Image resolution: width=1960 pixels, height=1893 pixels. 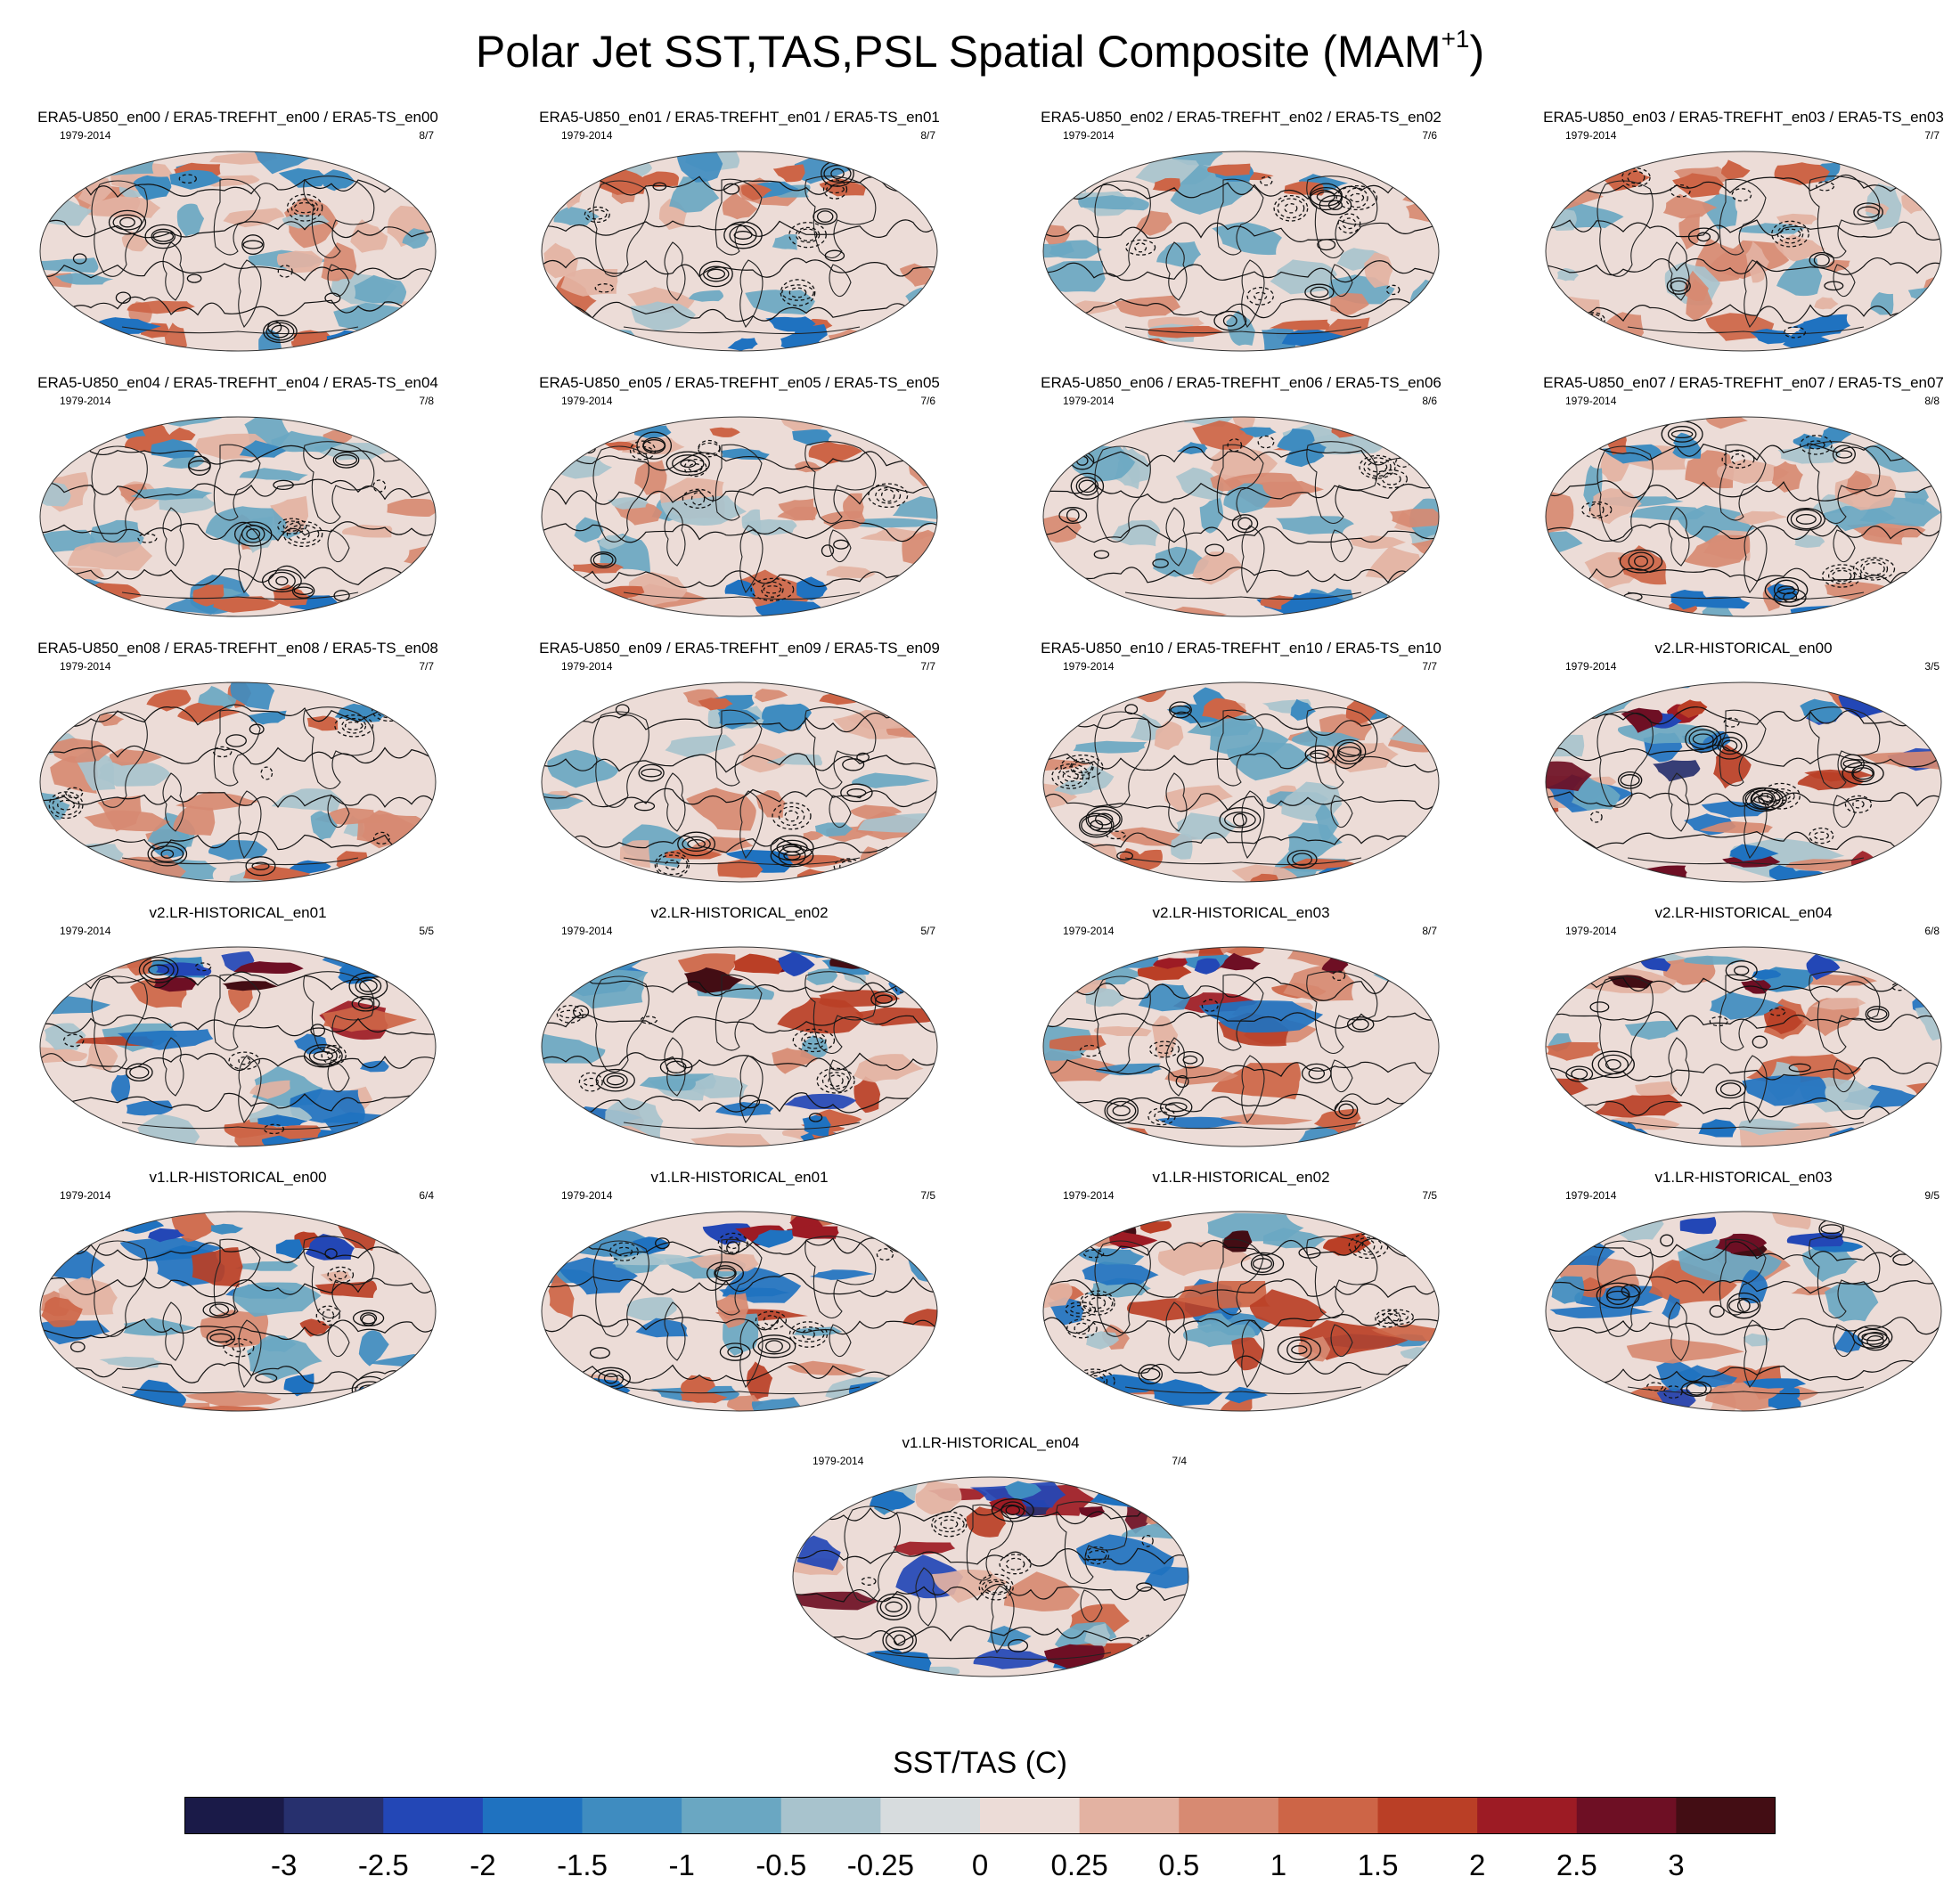 I want to click on panel-count: 6/4, so click(x=426, y=1195).